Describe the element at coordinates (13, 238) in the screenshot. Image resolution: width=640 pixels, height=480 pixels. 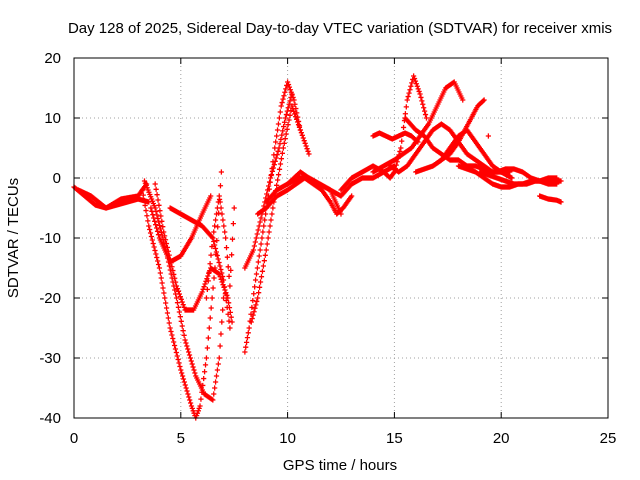
I see `y-axis-label: SDTVAR / TECUs` at that location.